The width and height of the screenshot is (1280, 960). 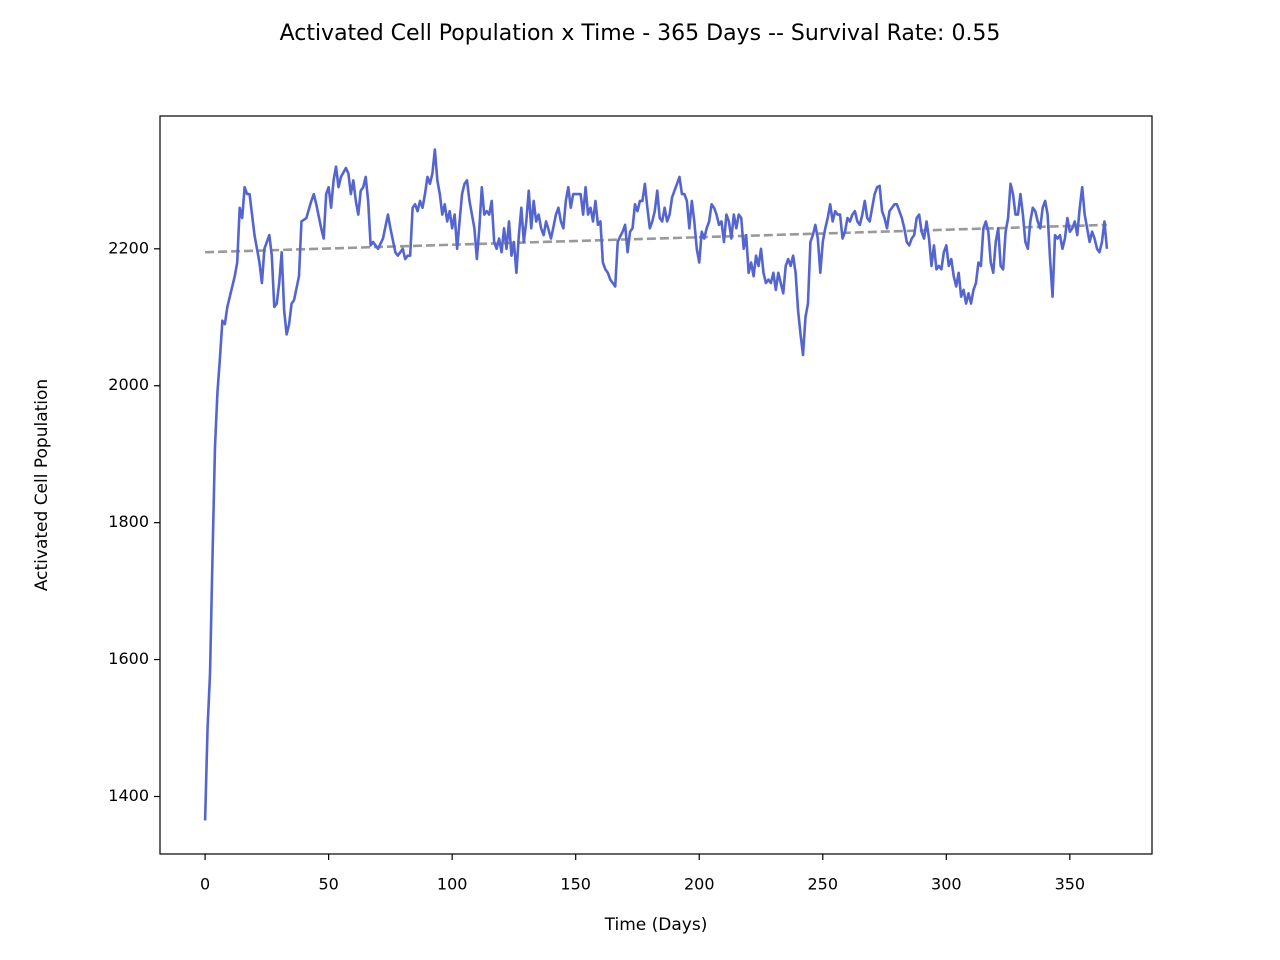 What do you see at coordinates (128, 384) in the screenshot?
I see `y-tick-label: 2000` at bounding box center [128, 384].